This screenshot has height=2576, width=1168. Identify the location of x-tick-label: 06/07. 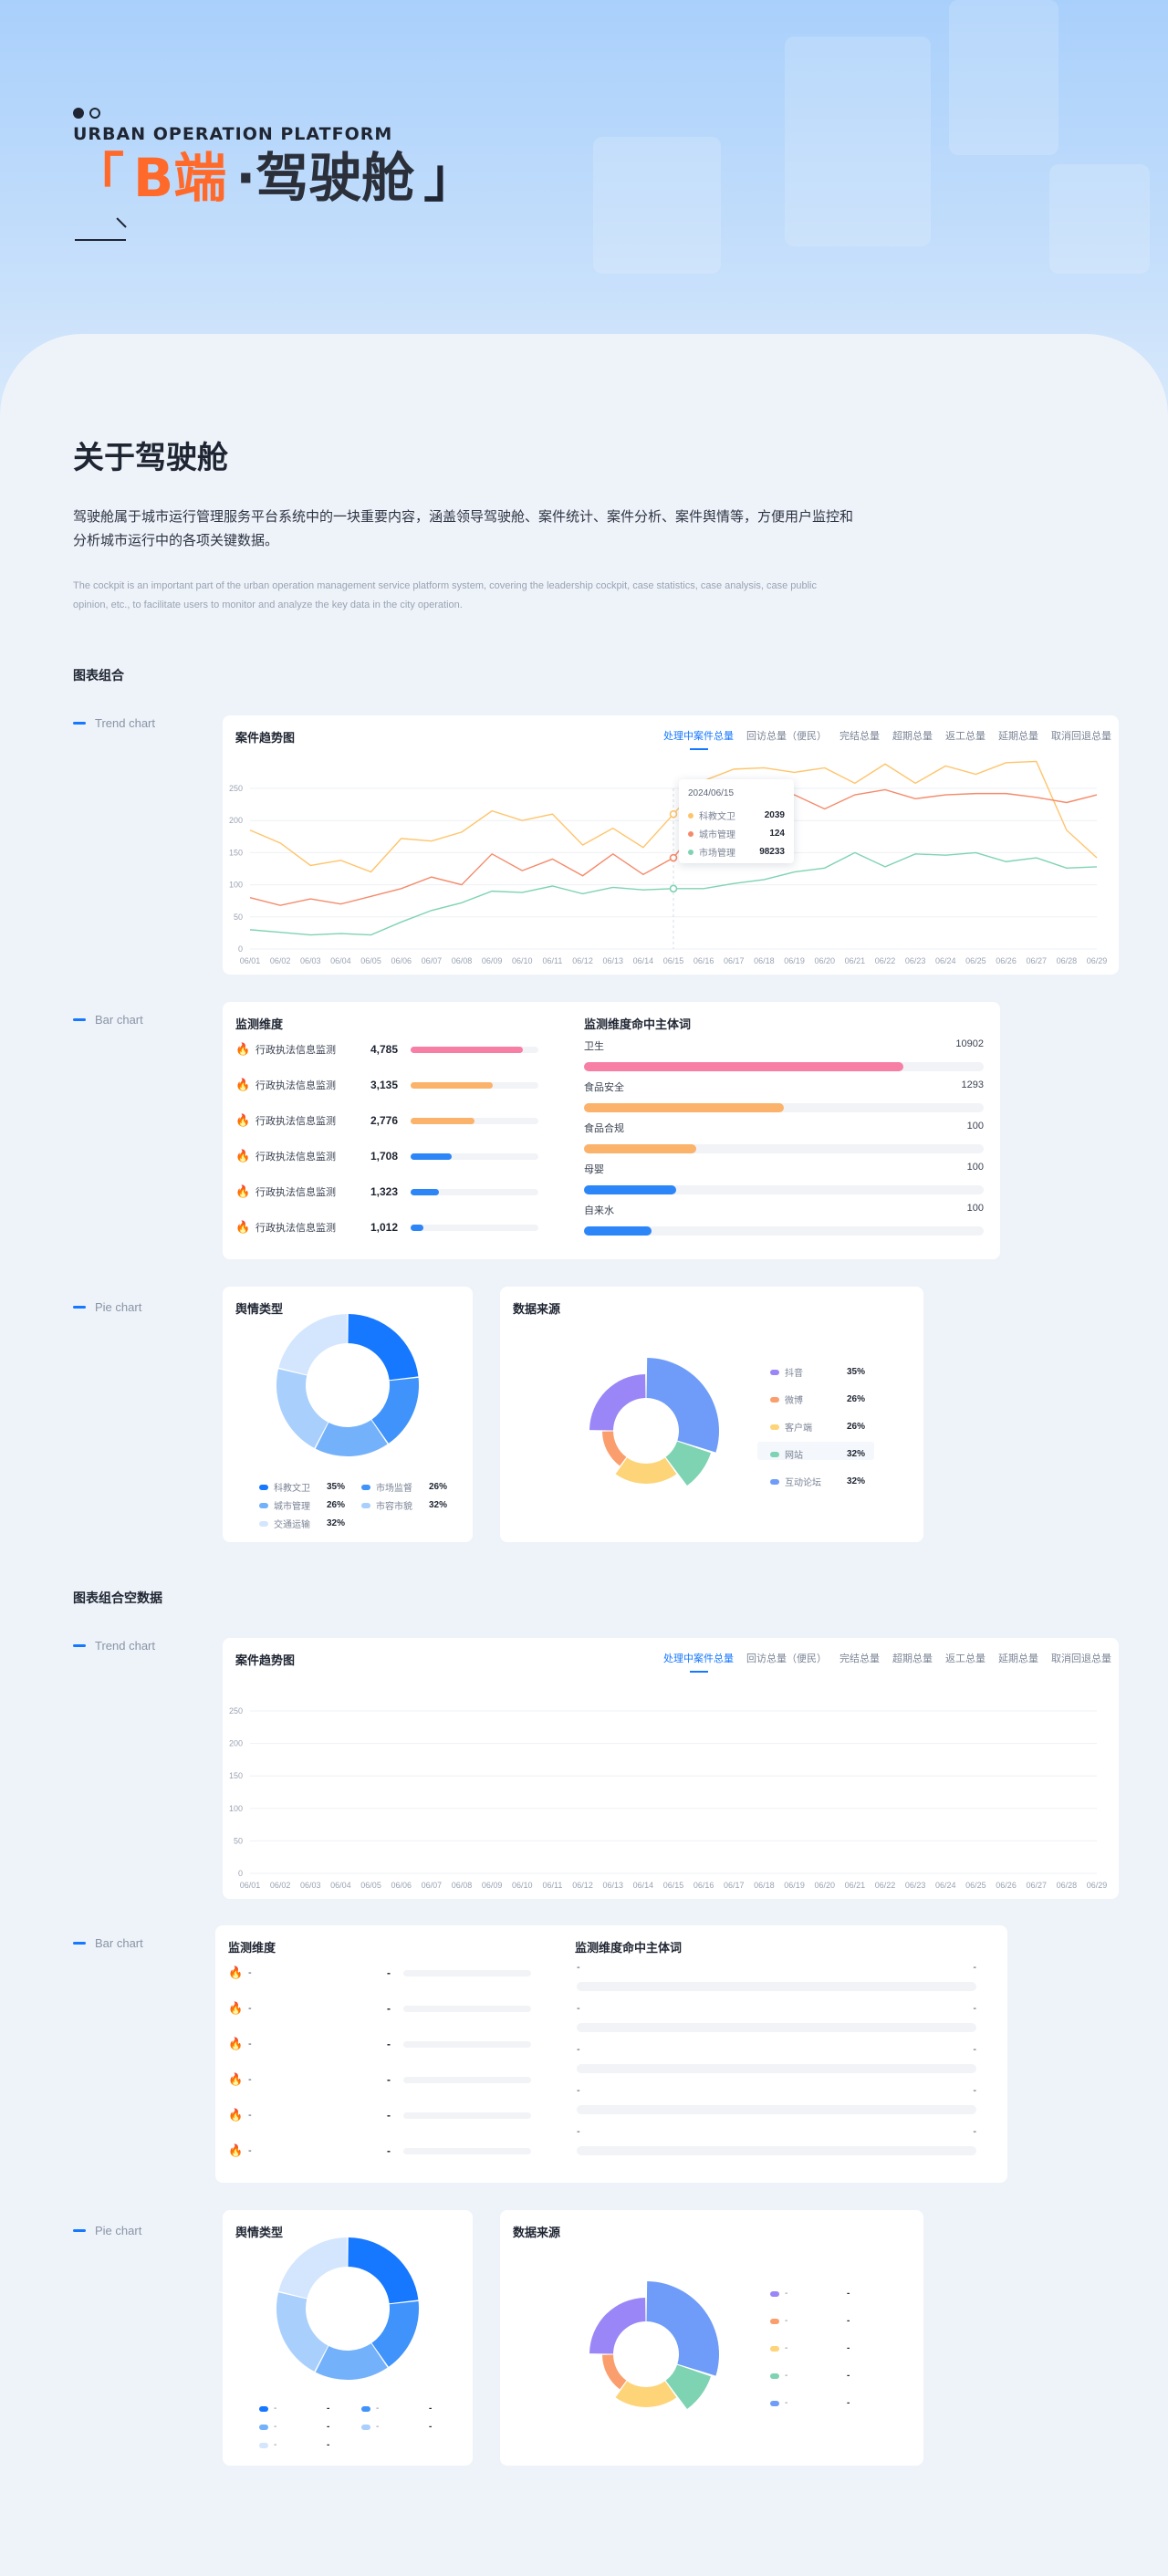
(432, 960).